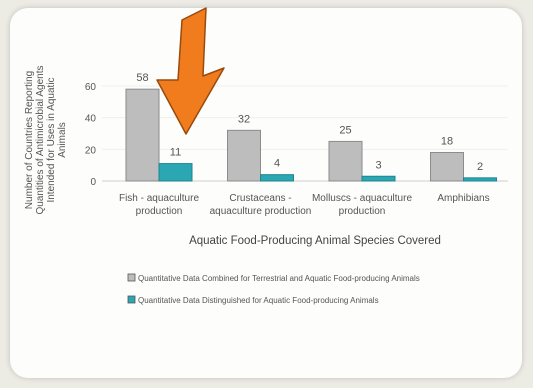  I want to click on bar-value-label: 25, so click(345, 130).